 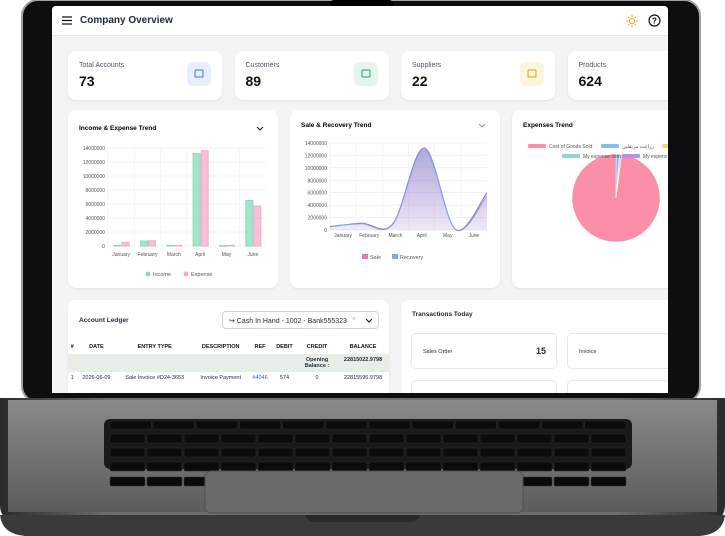 What do you see at coordinates (532, 74) in the screenshot?
I see `stat-icon` at bounding box center [532, 74].